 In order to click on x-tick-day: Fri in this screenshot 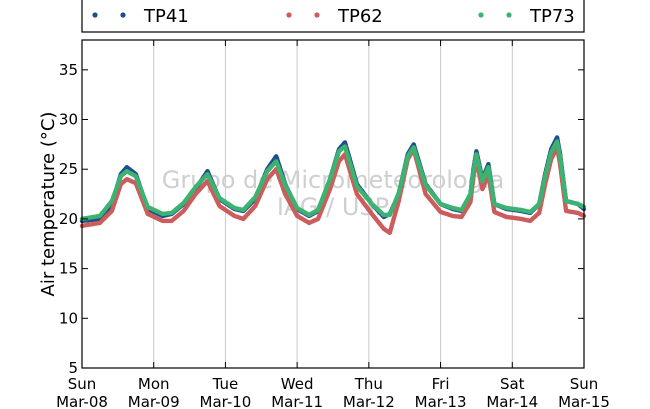, I will do `click(441, 384)`.